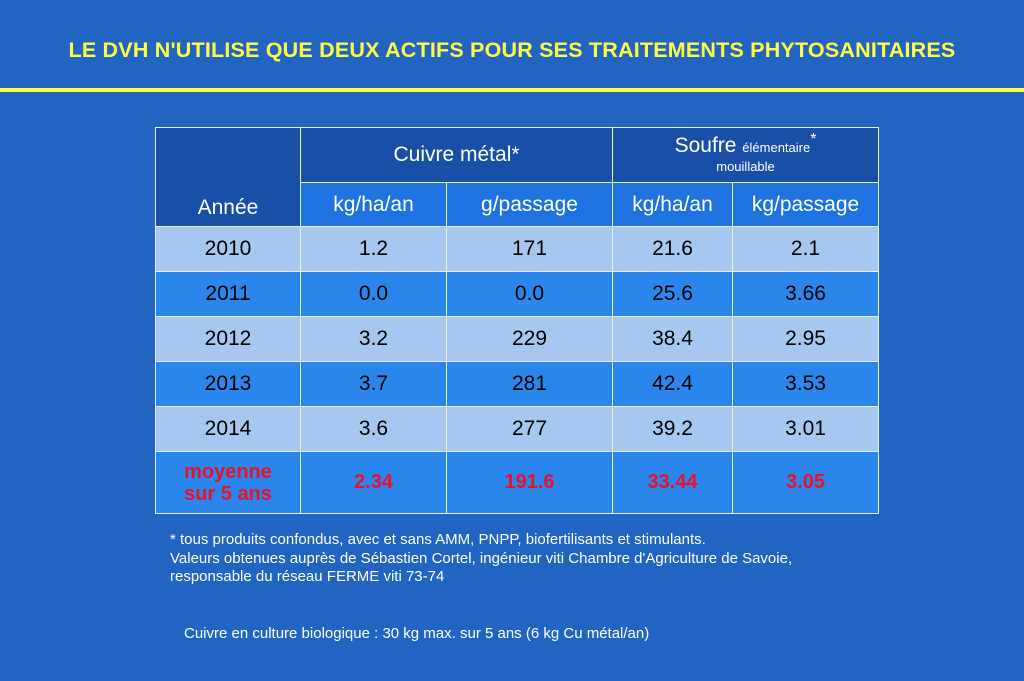 The height and width of the screenshot is (681, 1024). I want to click on table-row: 2011 0.0 0.0 25.6 3.66, so click(517, 294).